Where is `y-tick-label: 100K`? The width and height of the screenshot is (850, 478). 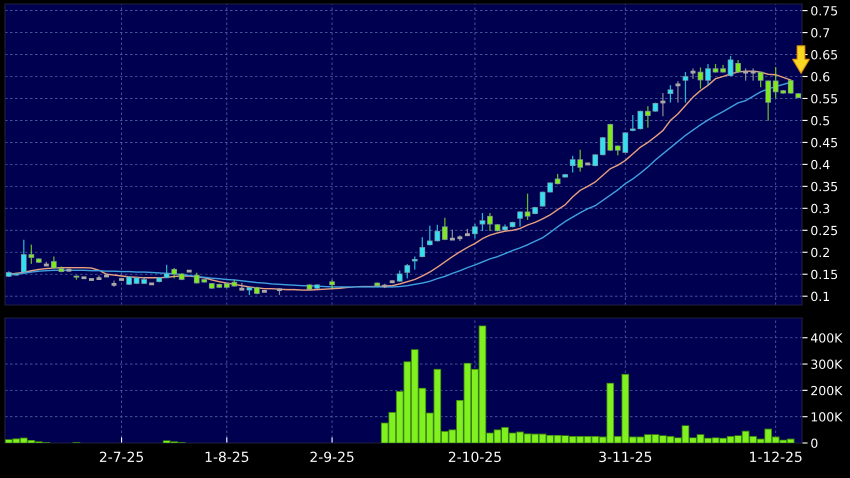 y-tick-label: 100K is located at coordinates (827, 417).